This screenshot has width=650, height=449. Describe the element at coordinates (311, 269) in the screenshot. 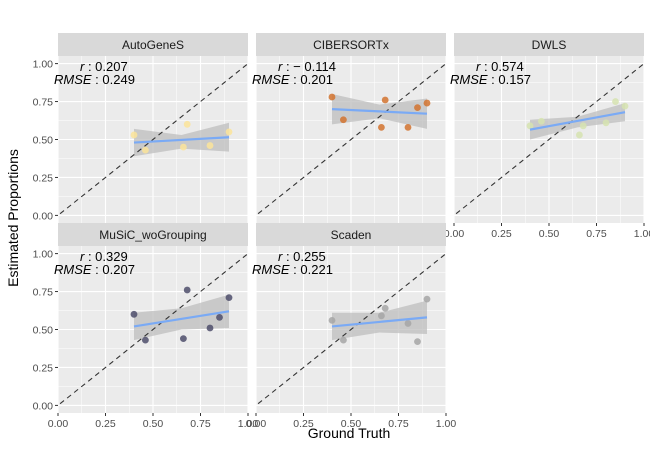

I see `rmse-value: : 0.221` at that location.